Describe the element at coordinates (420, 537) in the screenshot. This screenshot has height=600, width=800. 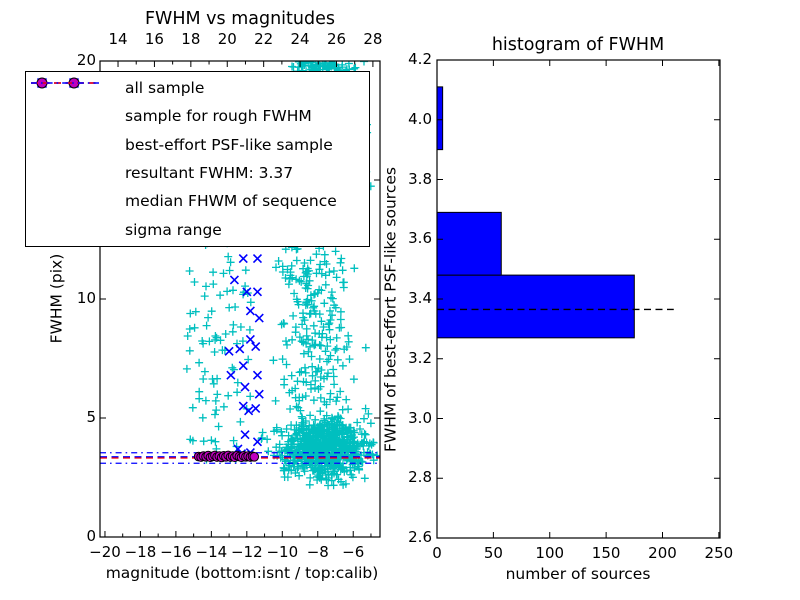
I see `tick-label: 2.6` at that location.